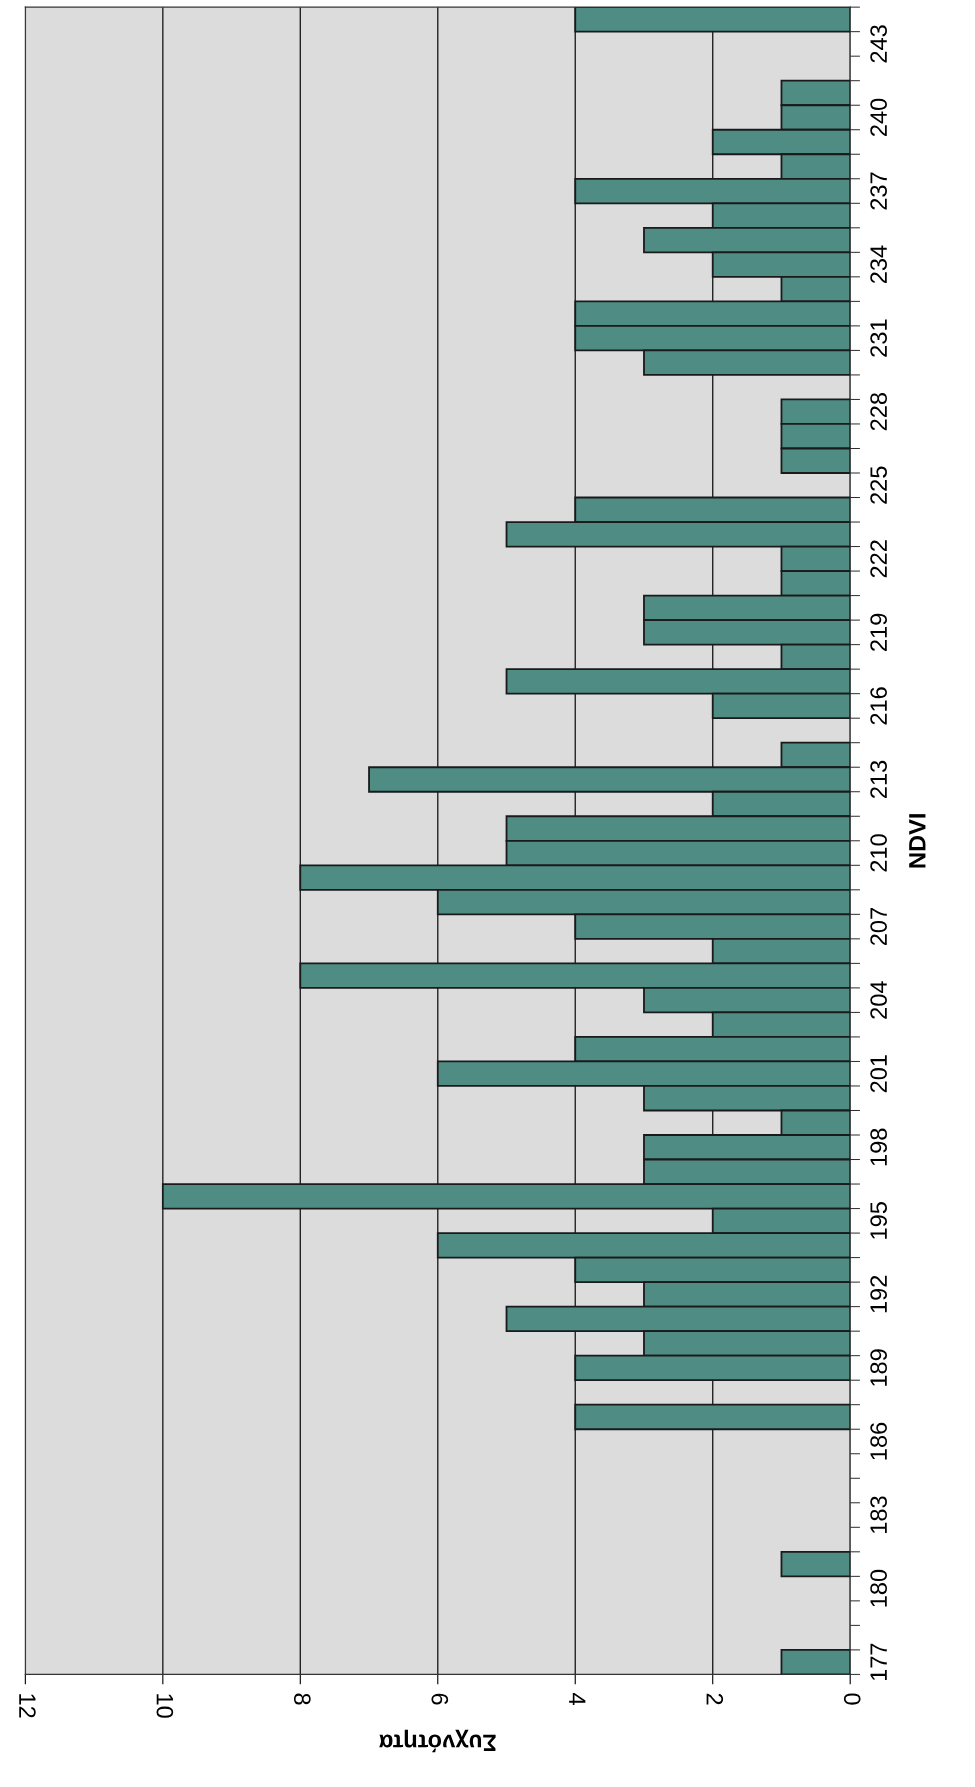  What do you see at coordinates (878, 632) in the screenshot?
I see `y-tick-label: 219` at bounding box center [878, 632].